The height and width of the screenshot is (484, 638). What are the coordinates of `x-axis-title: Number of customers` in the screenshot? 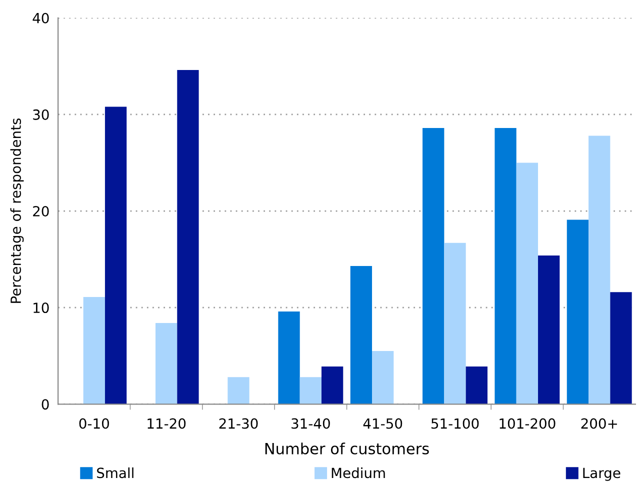 It's located at (347, 448).